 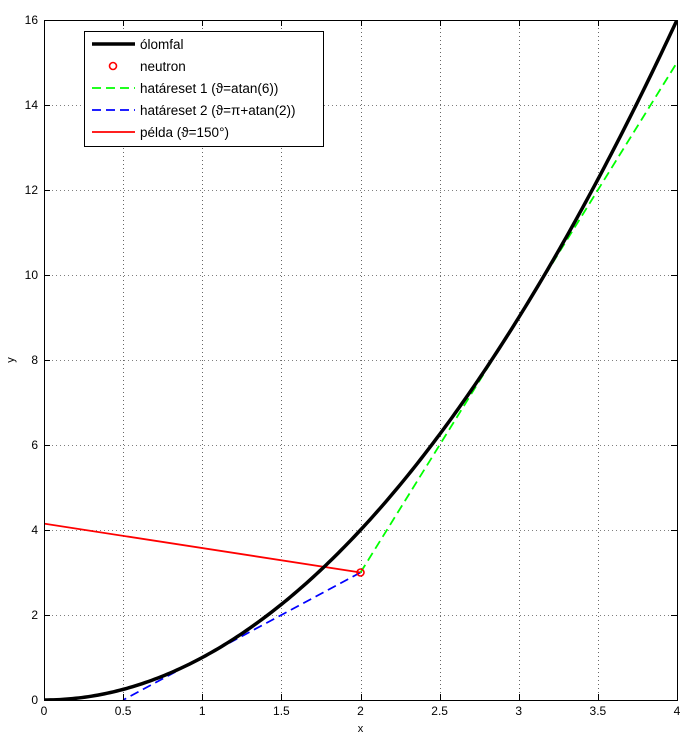 I want to click on x-tick-label: 3, so click(x=518, y=711).